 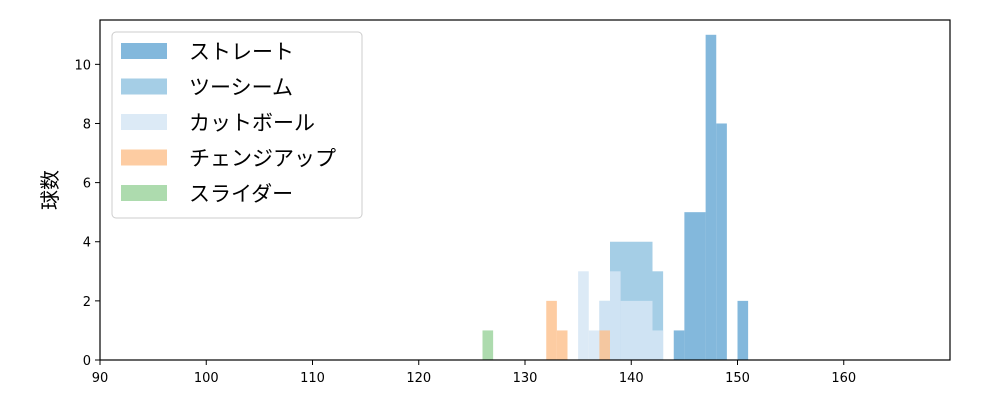 What do you see at coordinates (82, 65) in the screenshot?
I see `y-tick-label-5: 10` at bounding box center [82, 65].